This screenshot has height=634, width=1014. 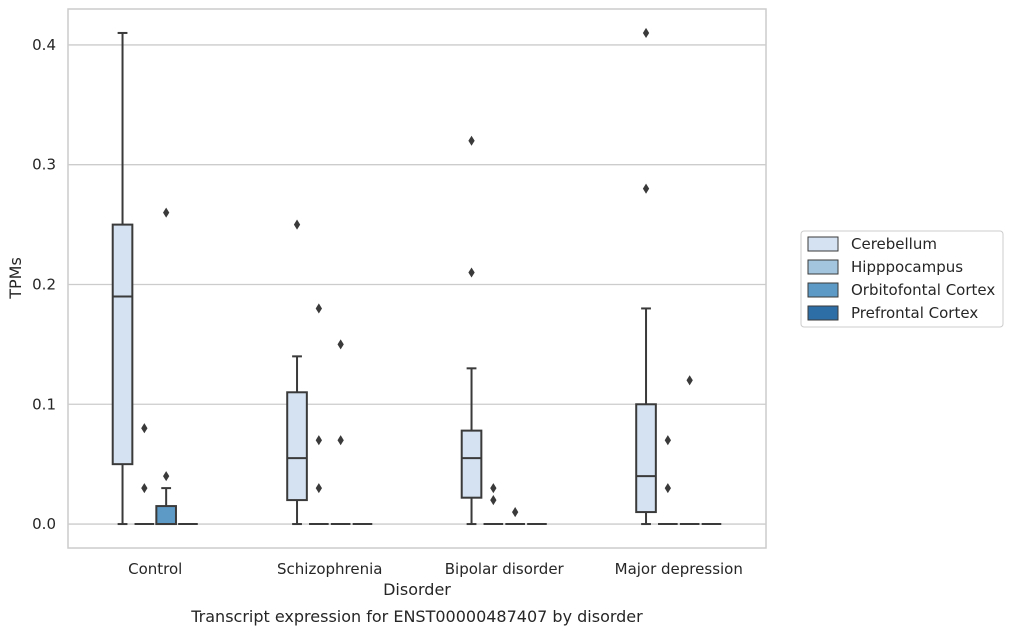 I want to click on x-axis-label: Disorder, so click(x=417, y=589).